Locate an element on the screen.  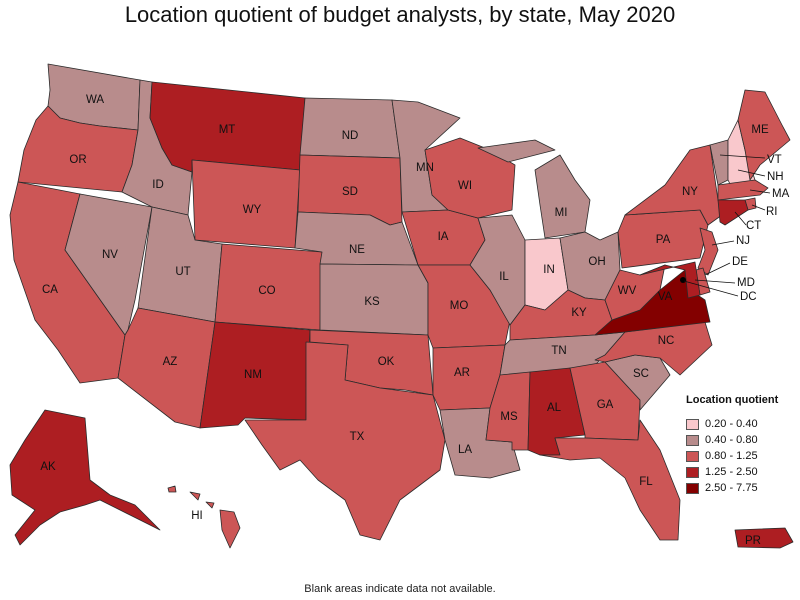
state-hi is located at coordinates (204, 517).